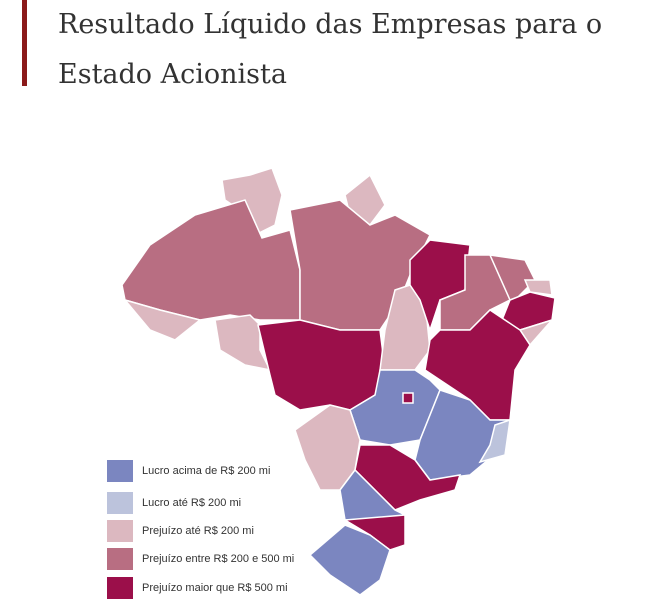 This screenshot has width=668, height=600. I want to click on accent-bar, so click(24, 43).